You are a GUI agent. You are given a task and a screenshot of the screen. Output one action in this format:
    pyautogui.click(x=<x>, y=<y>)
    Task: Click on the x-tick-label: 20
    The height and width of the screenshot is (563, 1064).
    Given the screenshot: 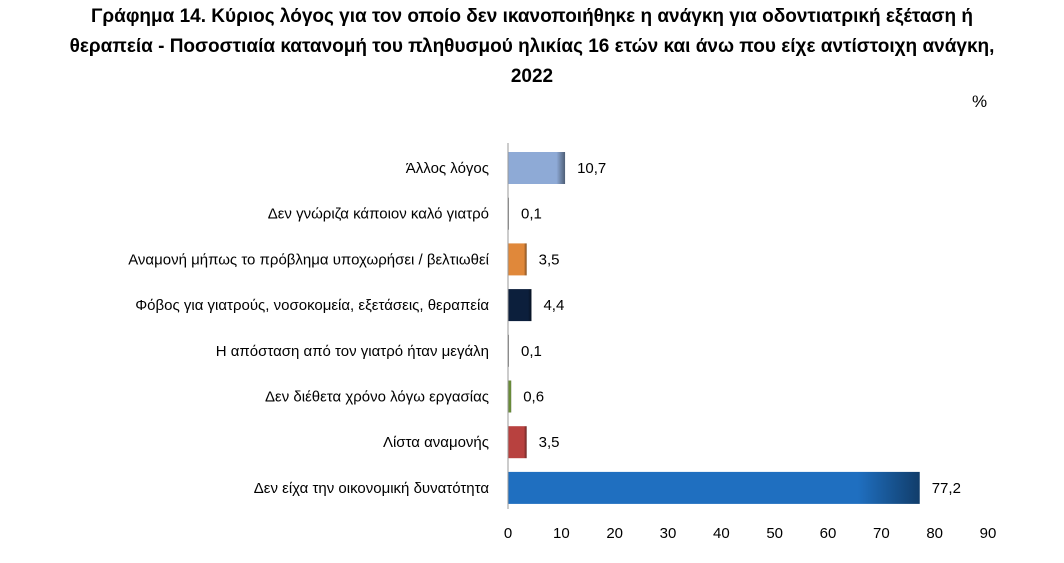 What is the action you would take?
    pyautogui.click(x=614, y=533)
    